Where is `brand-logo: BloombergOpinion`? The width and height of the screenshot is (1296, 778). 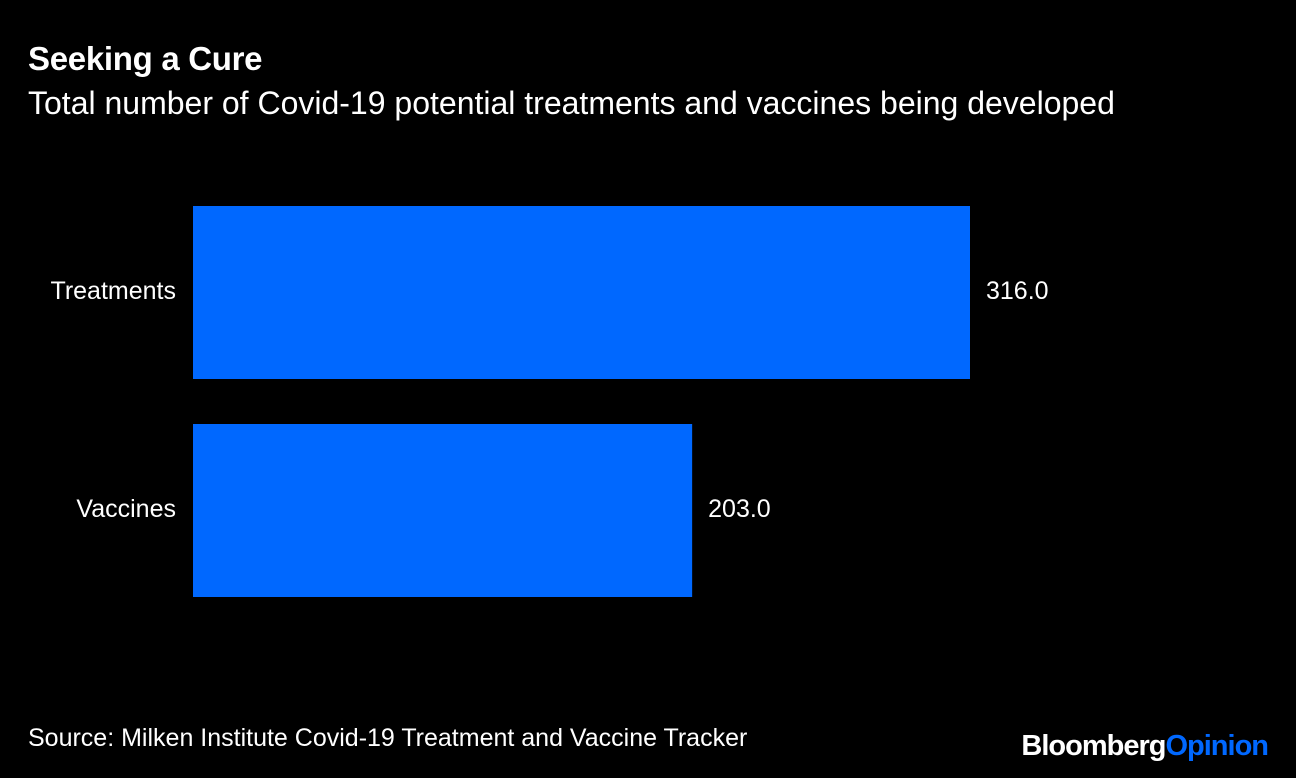
brand-logo: BloombergOpinion is located at coordinates (1145, 746).